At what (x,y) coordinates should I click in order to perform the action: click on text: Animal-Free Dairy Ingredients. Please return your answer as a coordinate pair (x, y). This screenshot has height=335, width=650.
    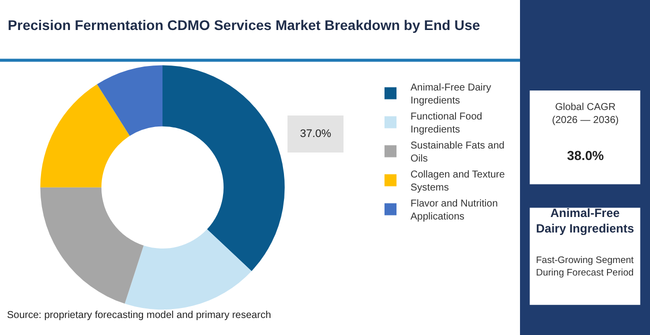
    Looking at the image, I should click on (585, 221).